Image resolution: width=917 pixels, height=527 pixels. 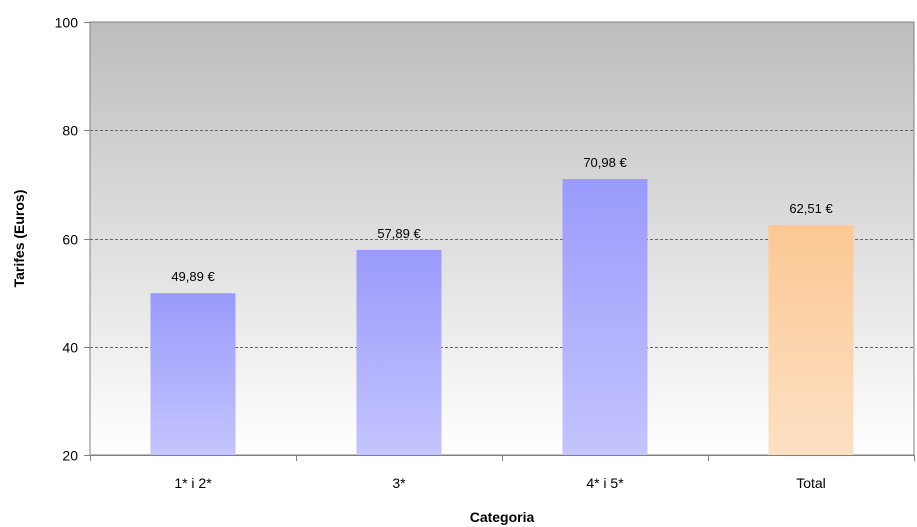 I want to click on data-label: 70,98 €, so click(x=605, y=162).